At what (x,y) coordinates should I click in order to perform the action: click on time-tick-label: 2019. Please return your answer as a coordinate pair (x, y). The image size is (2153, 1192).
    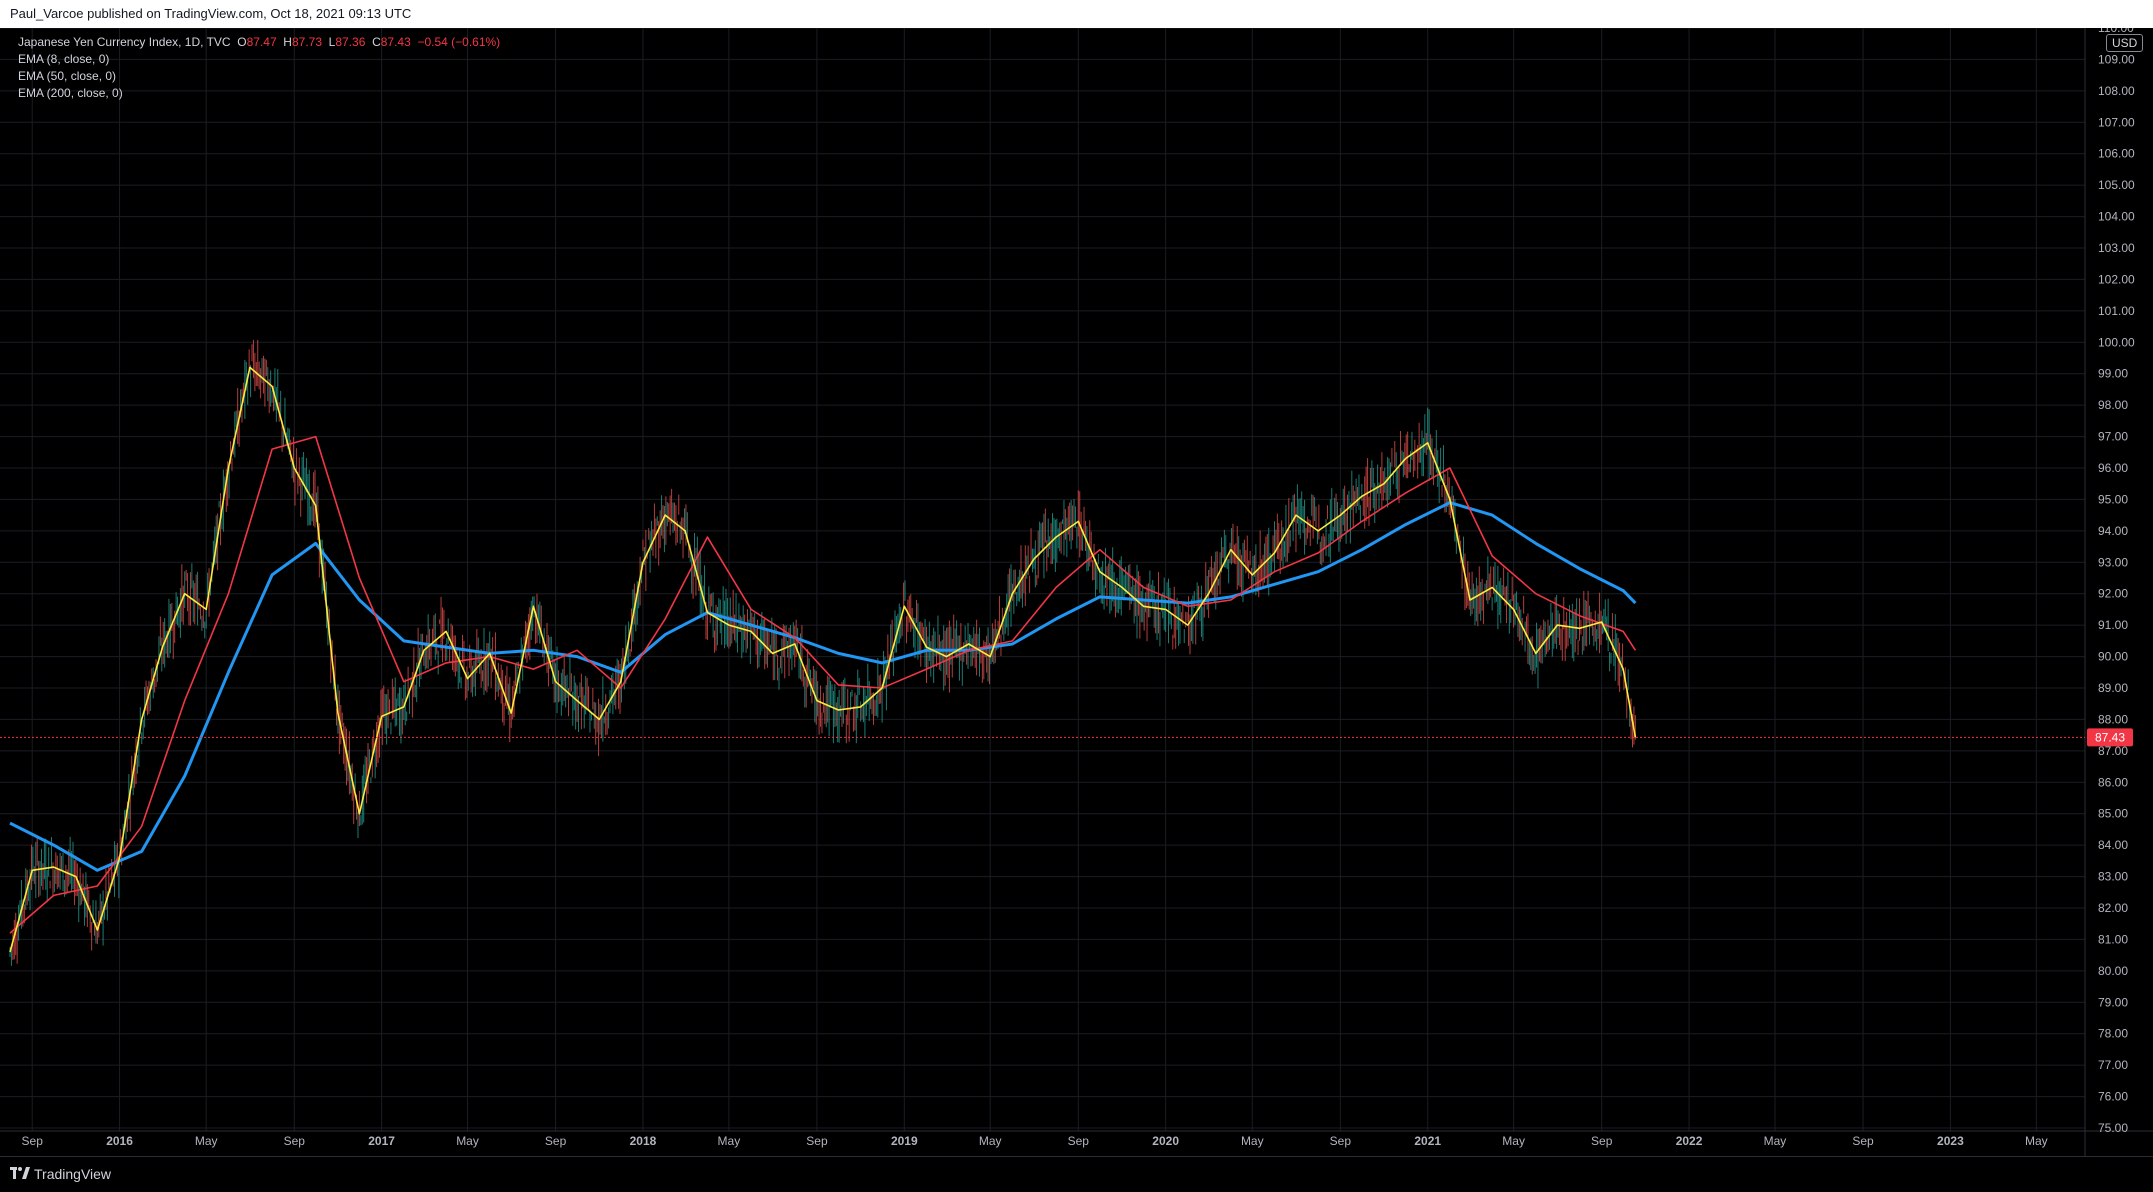
    Looking at the image, I should click on (904, 1141).